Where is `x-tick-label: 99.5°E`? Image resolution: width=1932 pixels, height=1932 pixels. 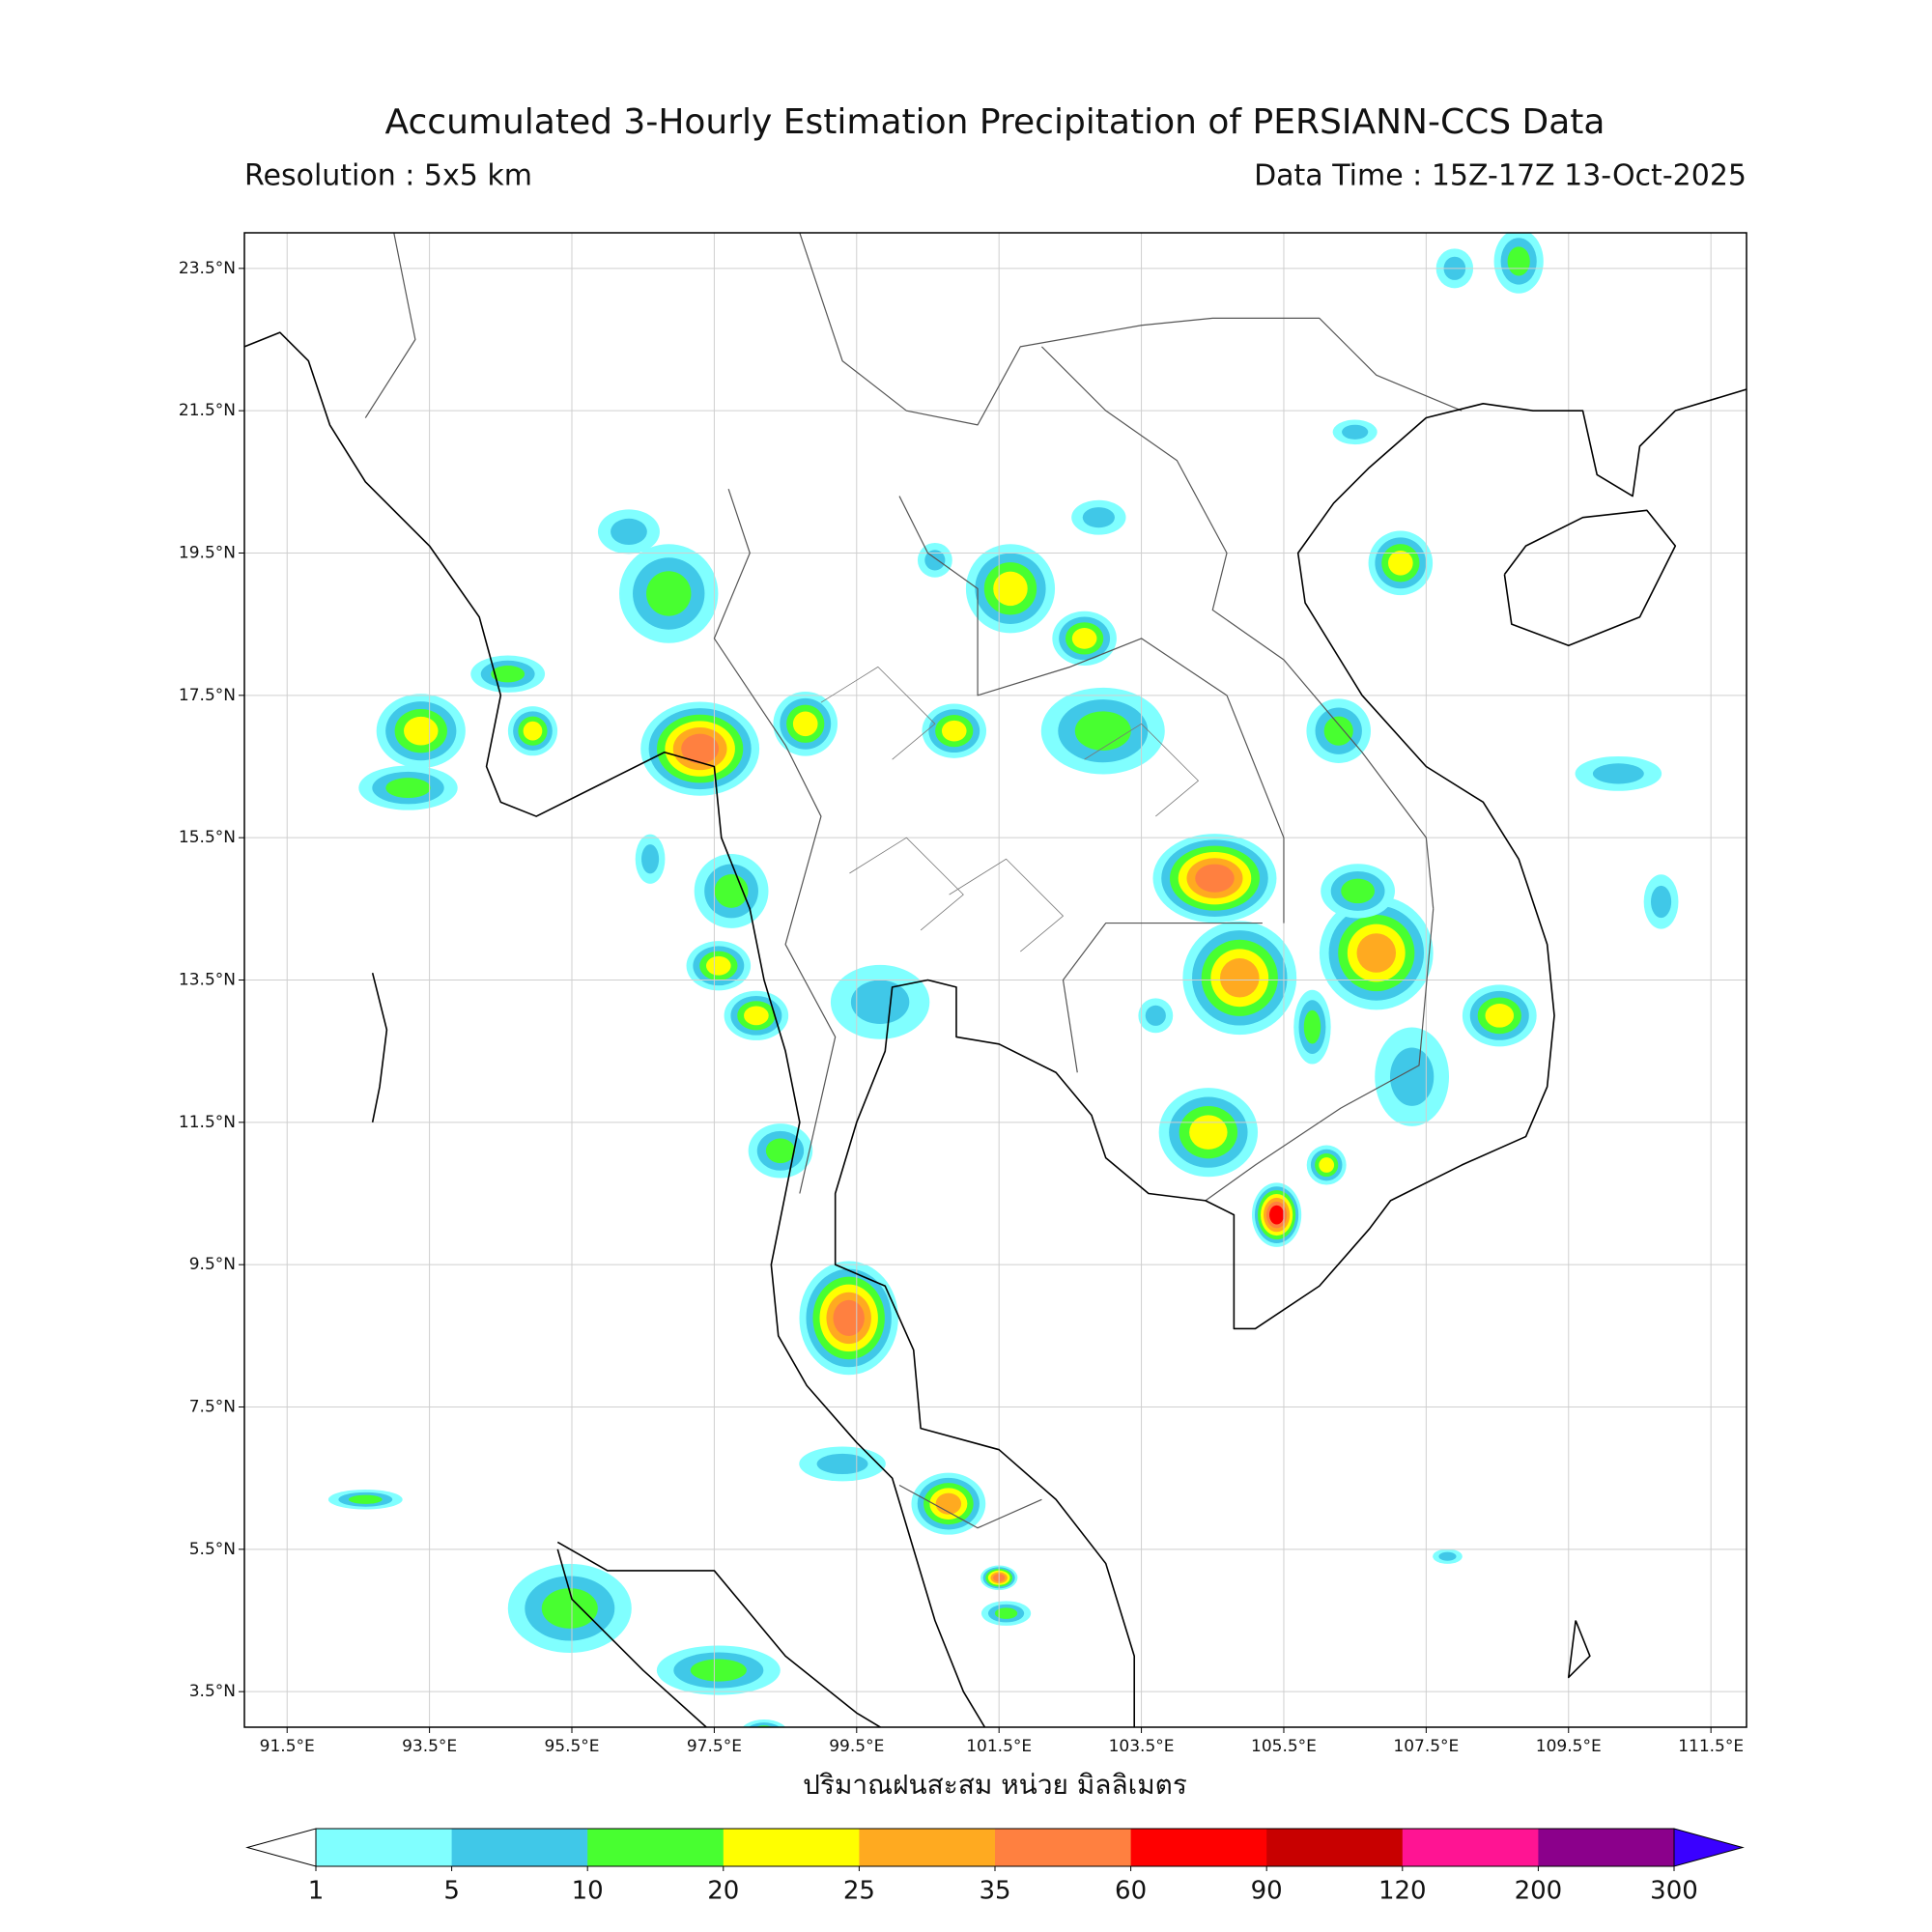 x-tick-label: 99.5°E is located at coordinates (856, 1746).